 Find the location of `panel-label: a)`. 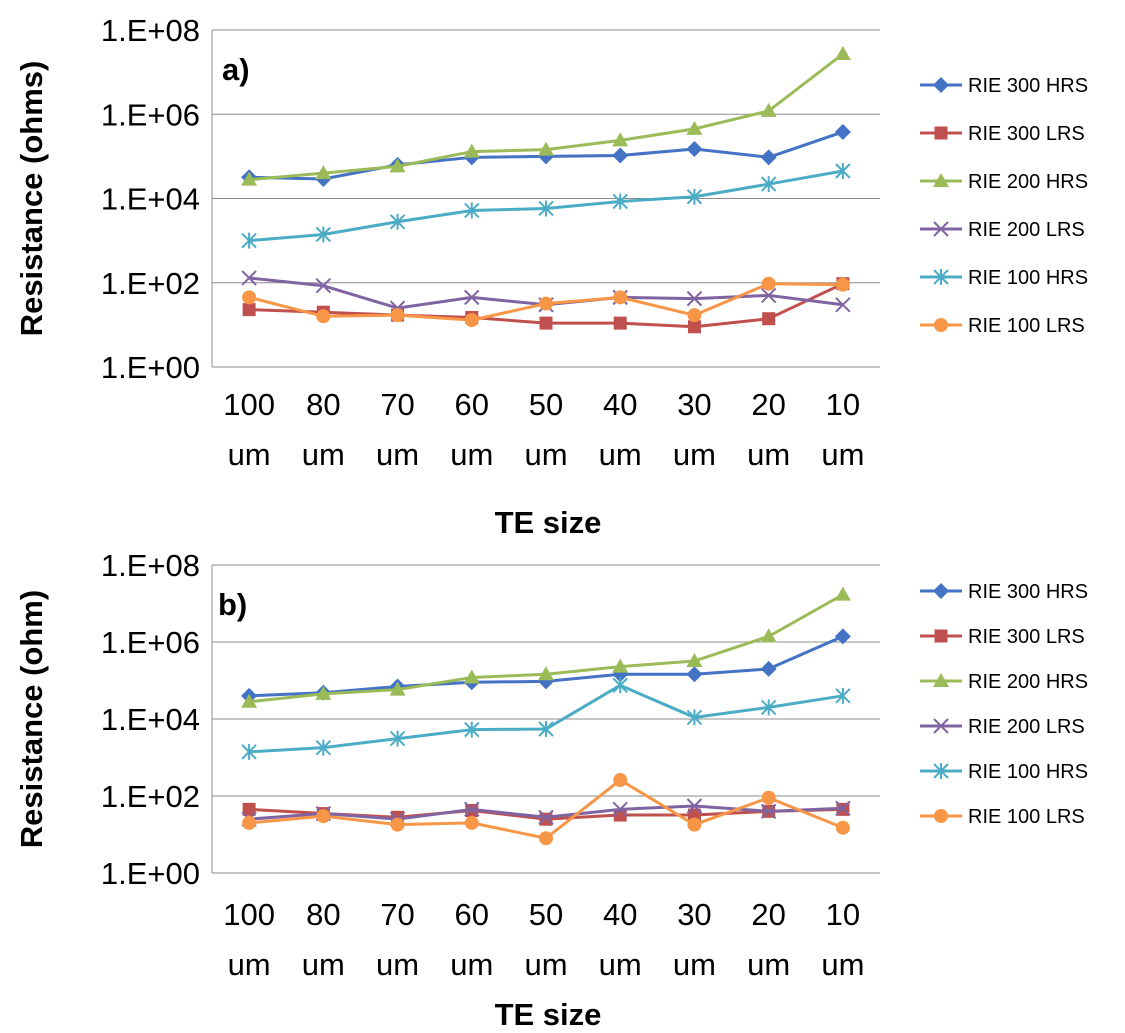

panel-label: a) is located at coordinates (236, 69).